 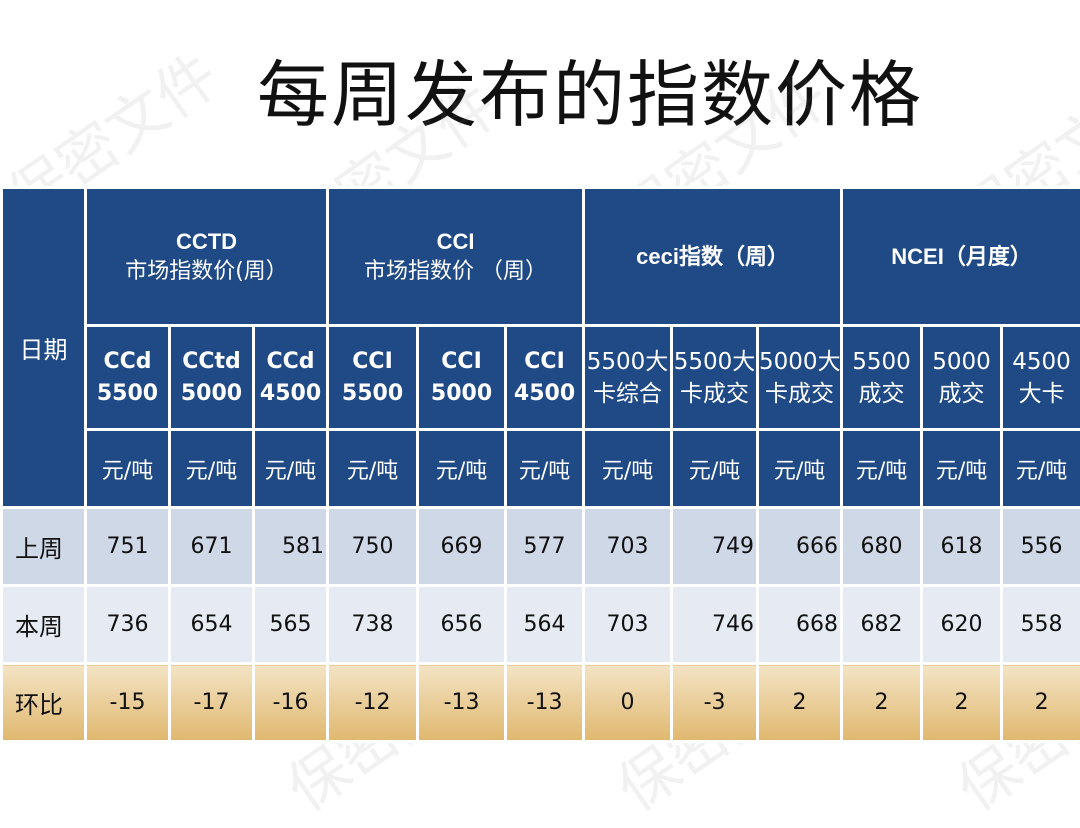 What do you see at coordinates (545, 547) in the screenshot?
I see `table-cell: 577` at bounding box center [545, 547].